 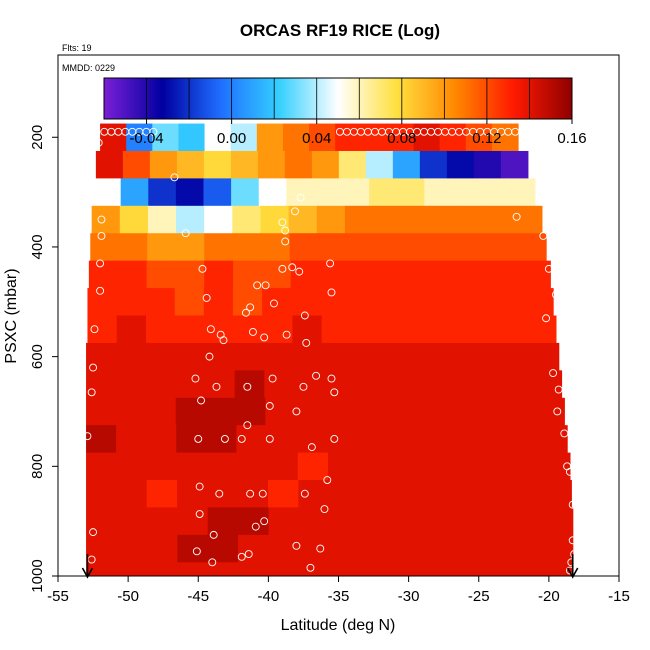 What do you see at coordinates (198, 596) in the screenshot?
I see `x-tick-label: -45` at bounding box center [198, 596].